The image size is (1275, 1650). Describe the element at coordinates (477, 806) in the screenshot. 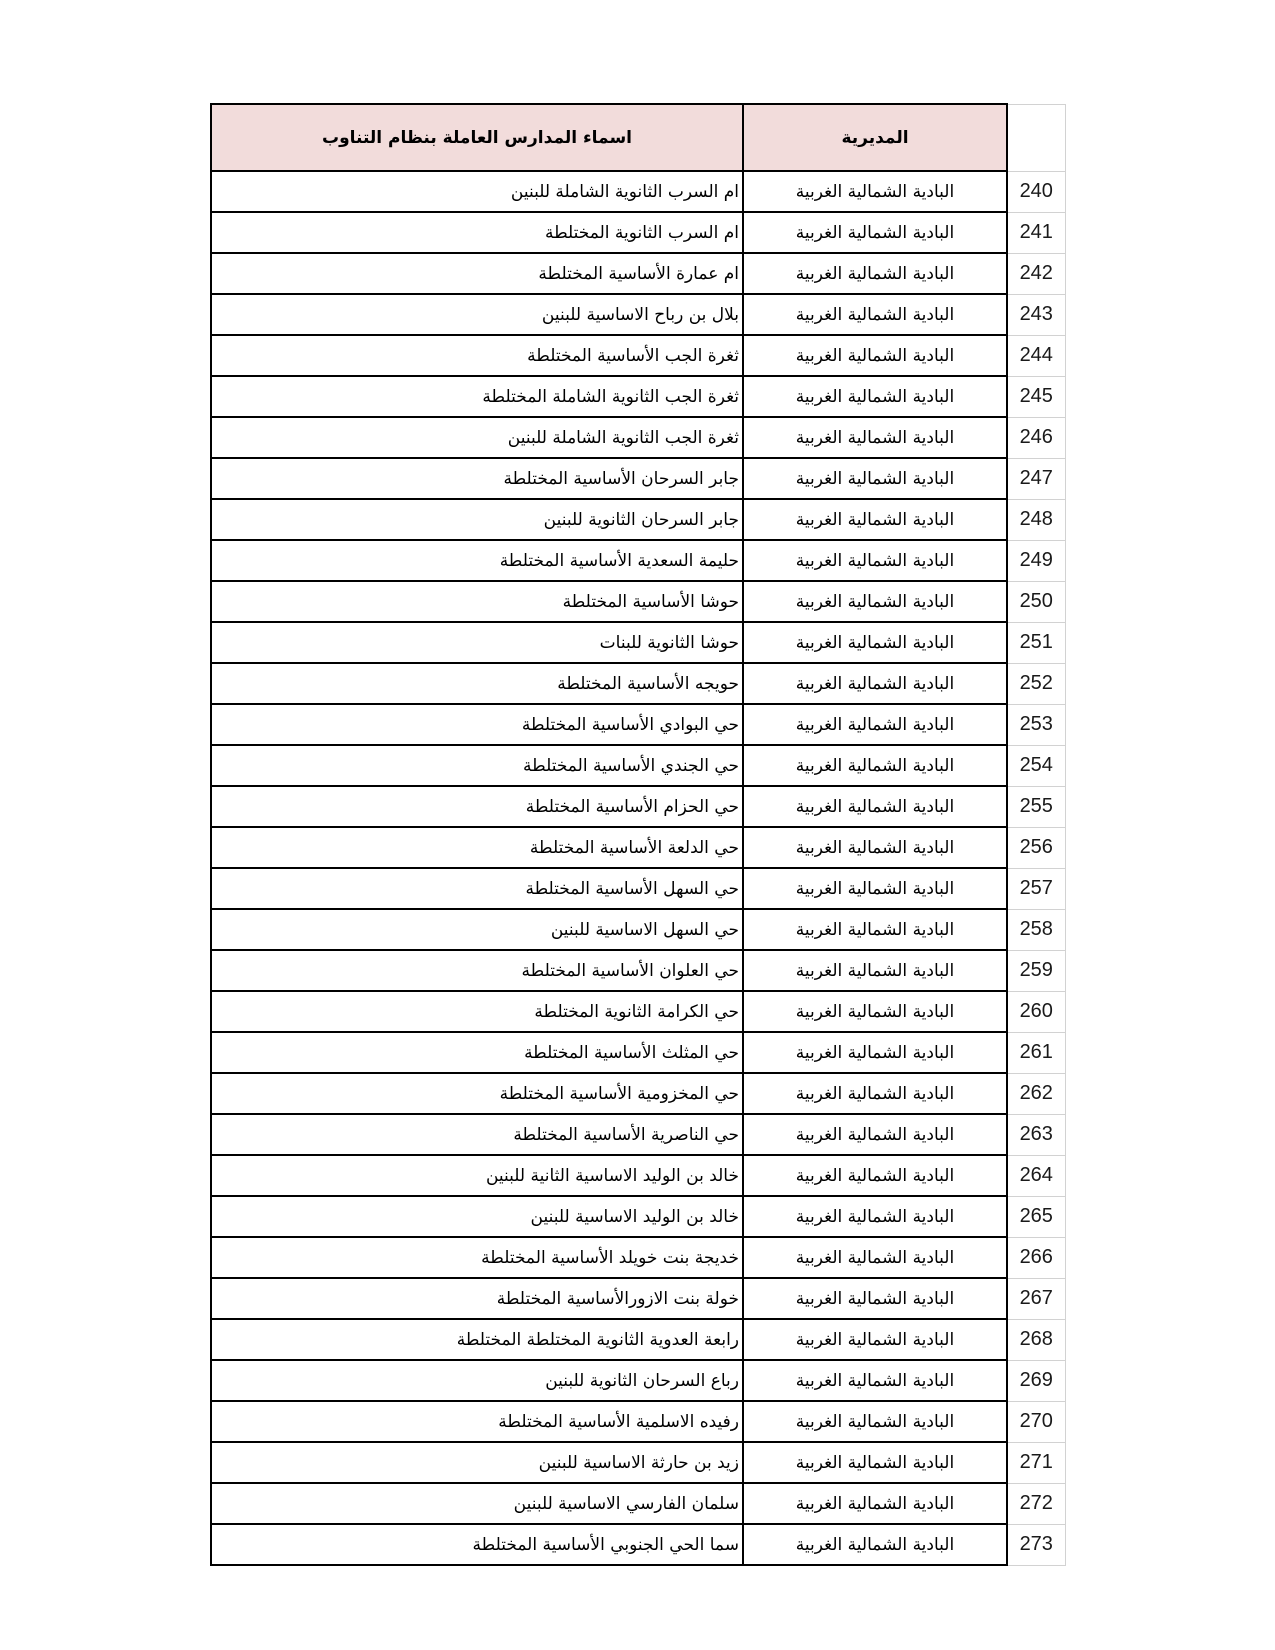

I see `school-name-cell: حي الحزام الأساسية المختلطة` at that location.